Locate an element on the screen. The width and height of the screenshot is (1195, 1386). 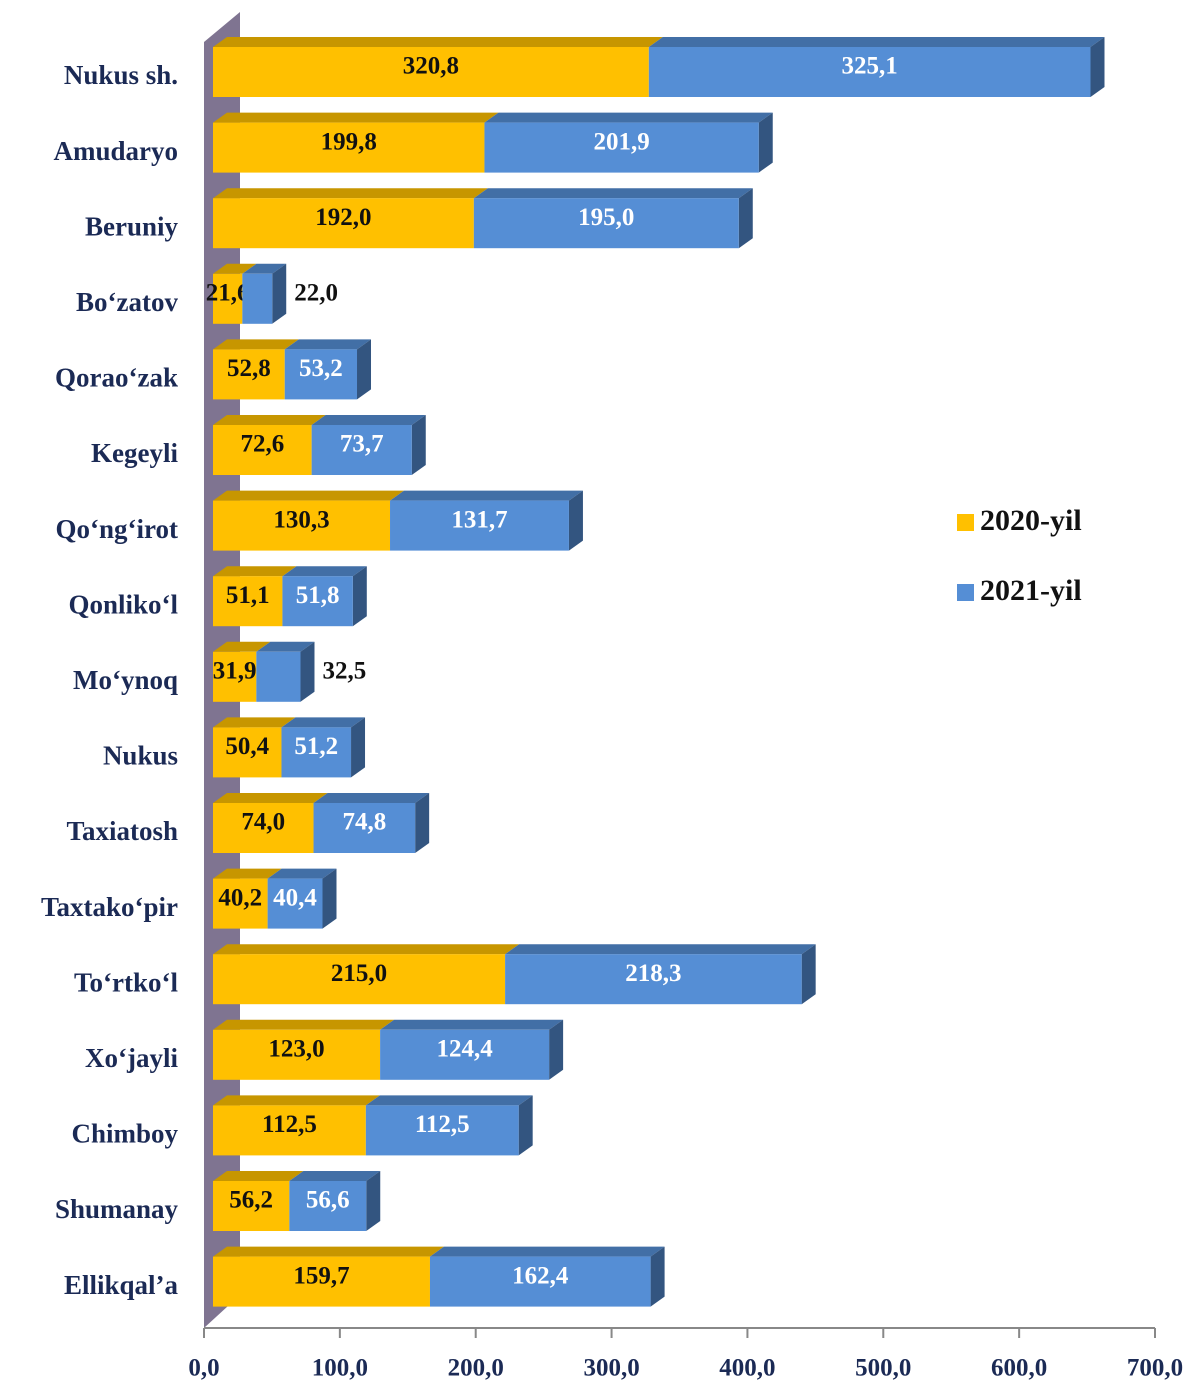
category-label: Beruniy is located at coordinates (132, 226).